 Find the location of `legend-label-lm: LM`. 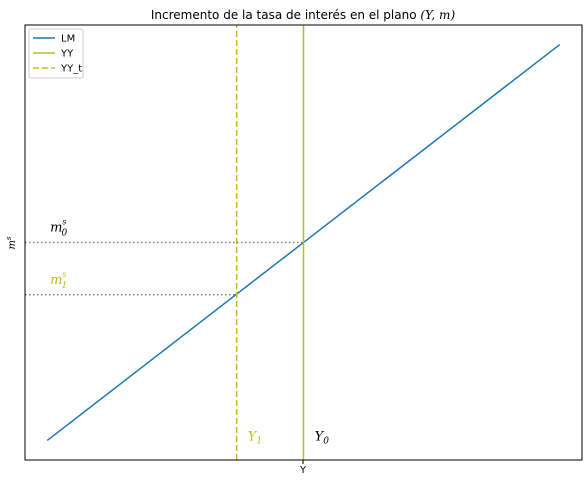

legend-label-lm: LM is located at coordinates (68, 39).